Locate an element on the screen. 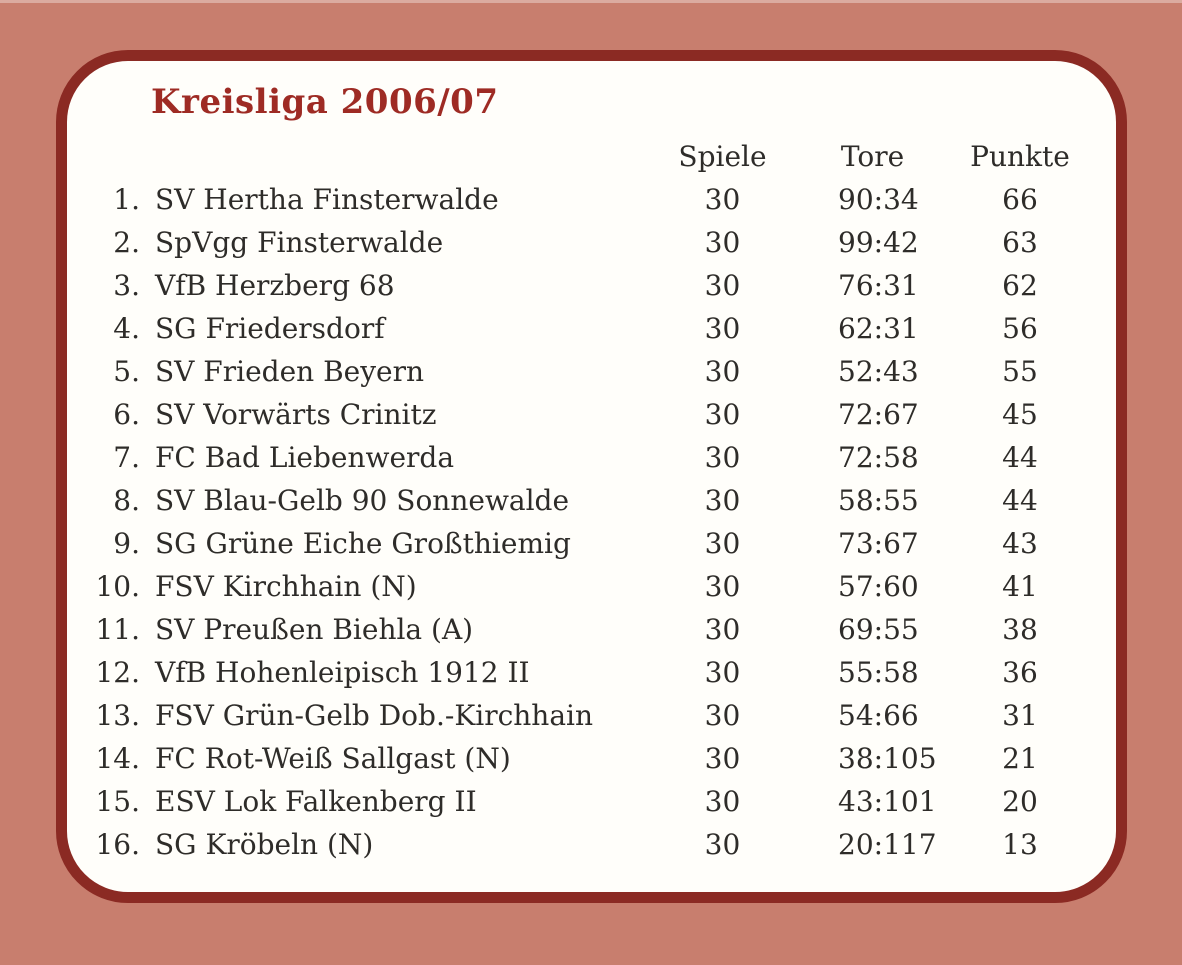 This screenshot has width=1182, height=965. table-row: 8. SV Blau-Gelb 90 Sonnewalde 30 58:55 44 is located at coordinates (573, 500).